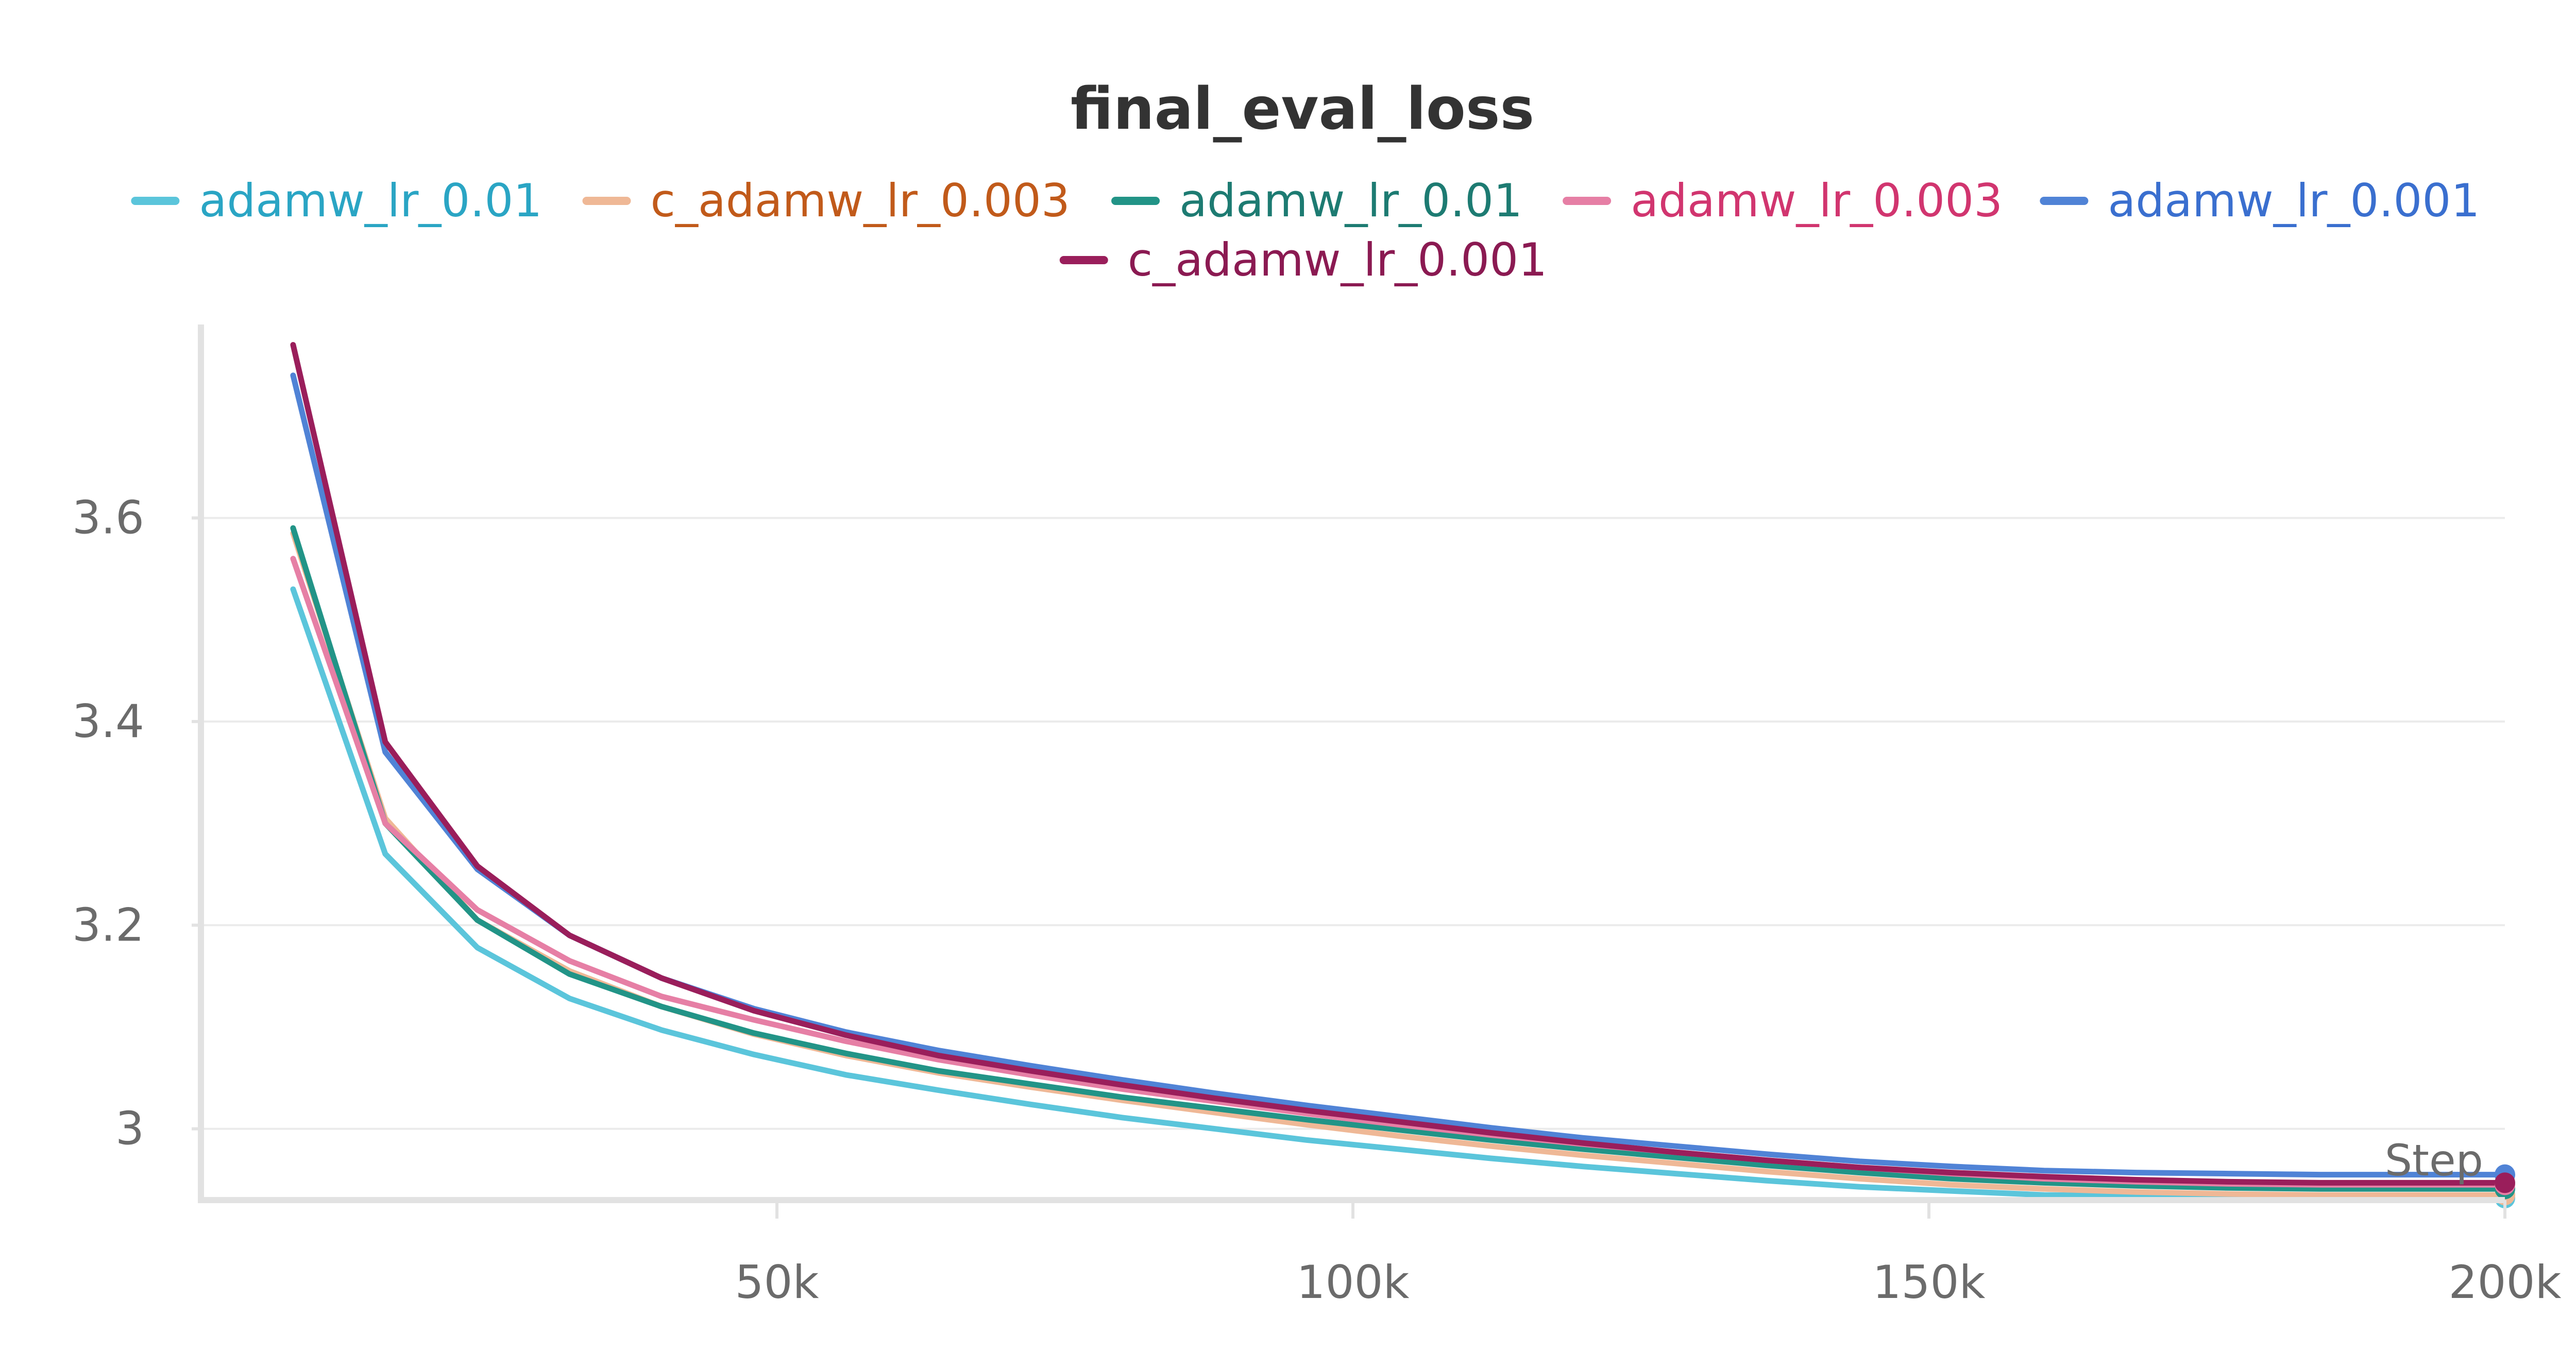 The image size is (2576, 1368). Describe the element at coordinates (2294, 200) in the screenshot. I see `legend-label: adamw_lr_0.001` at that location.